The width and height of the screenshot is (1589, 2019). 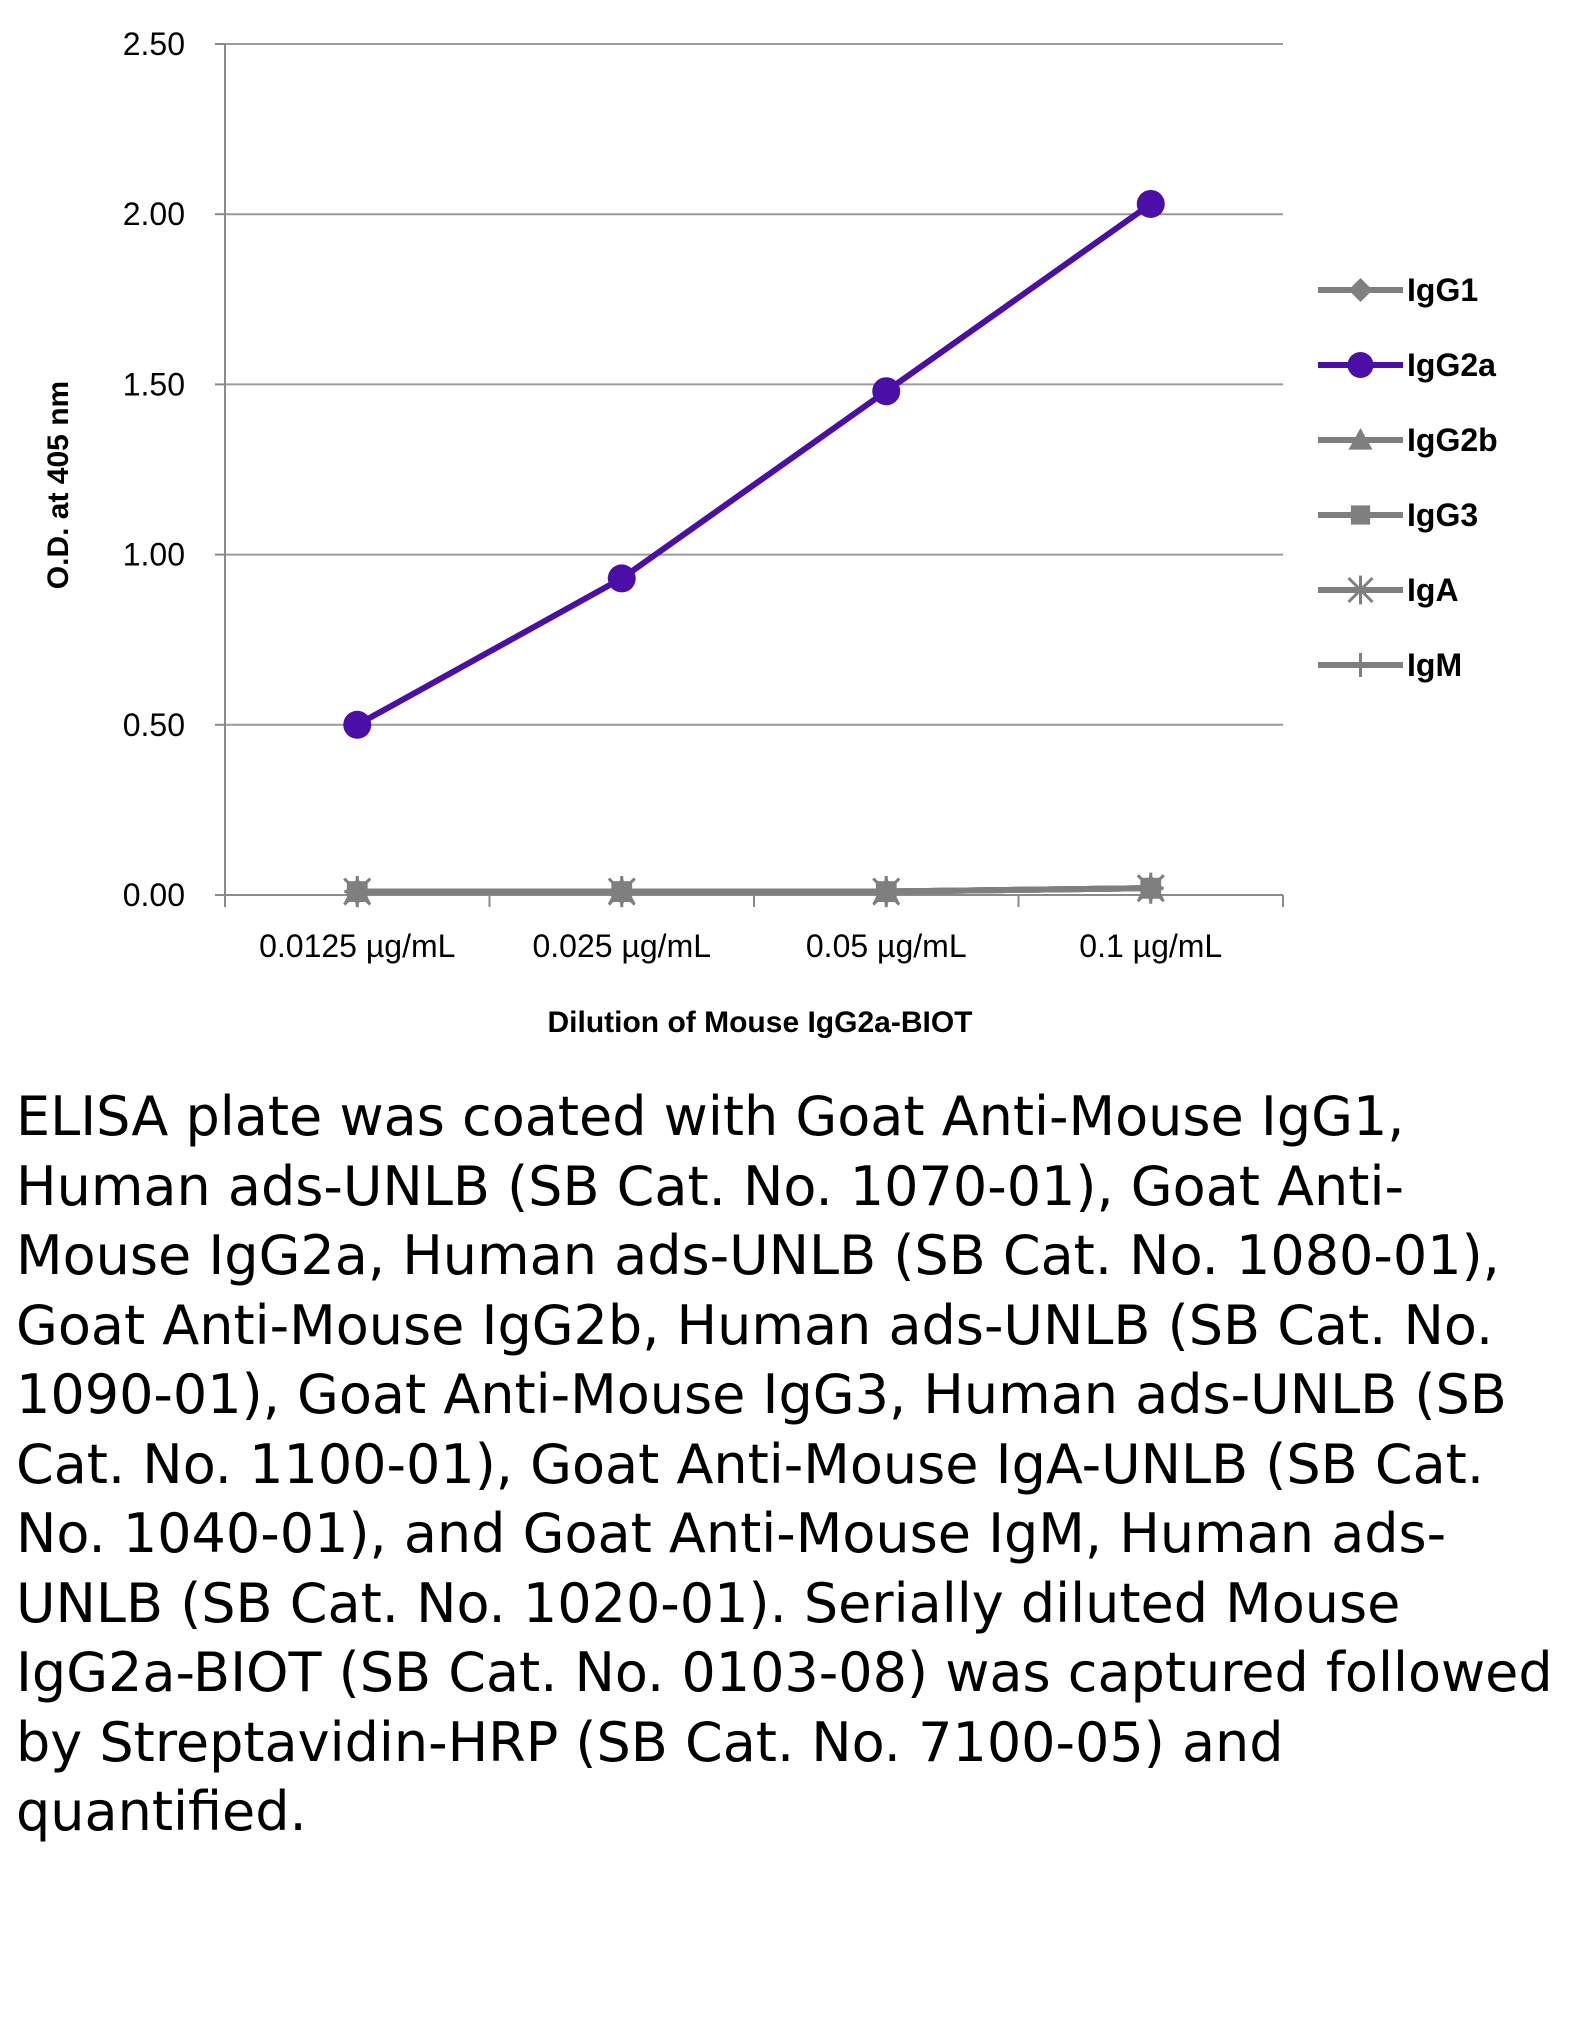 What do you see at coordinates (154, 44) in the screenshot?
I see `y-tick-label: 2.50` at bounding box center [154, 44].